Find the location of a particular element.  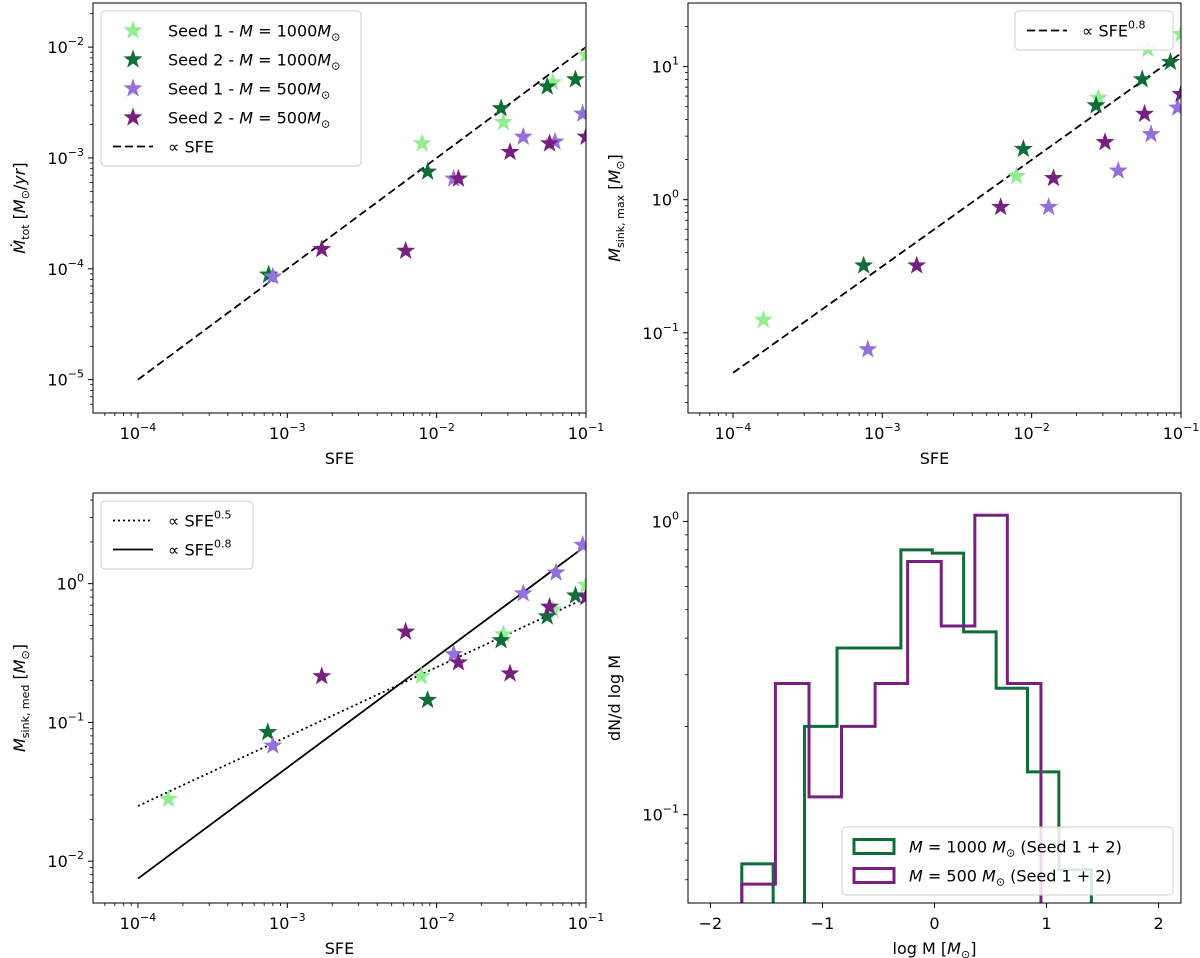

y-tick-label: 10⁻⁴ is located at coordinates (65, 268).